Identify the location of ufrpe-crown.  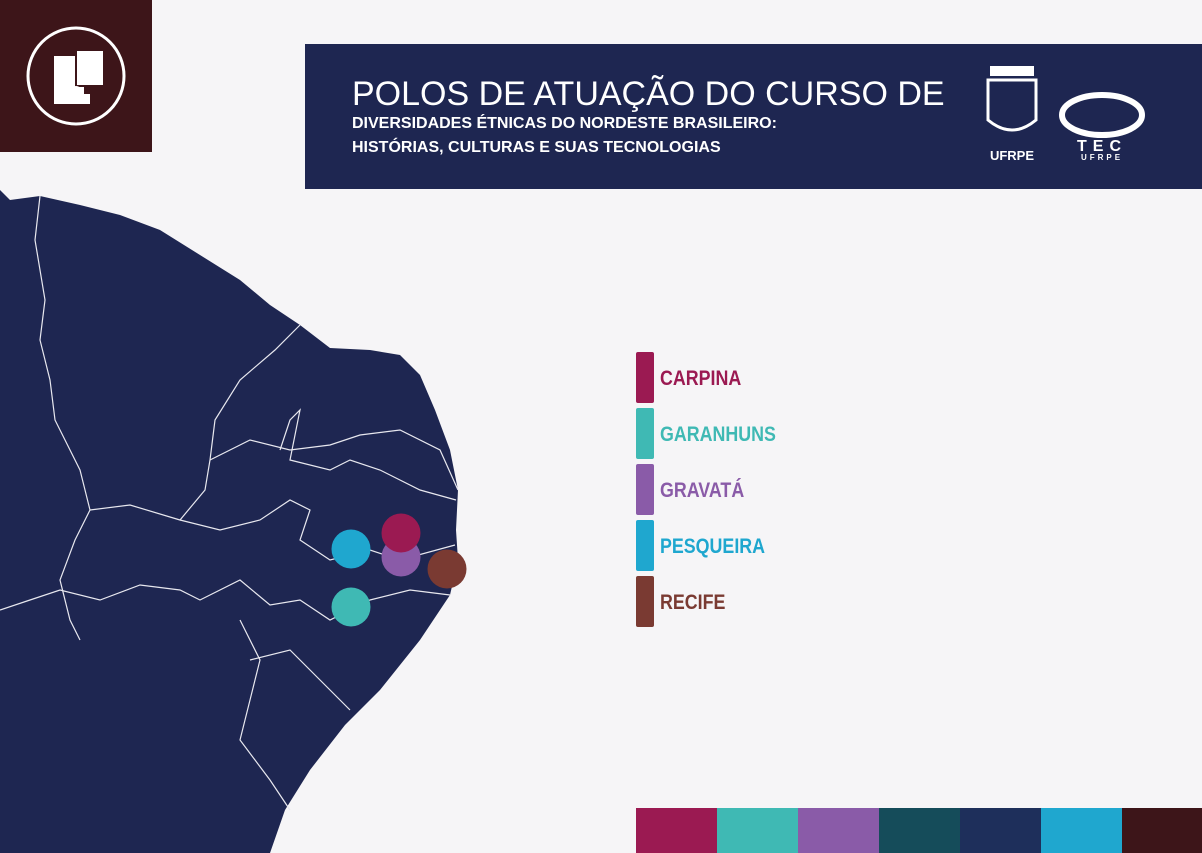
(1012, 71).